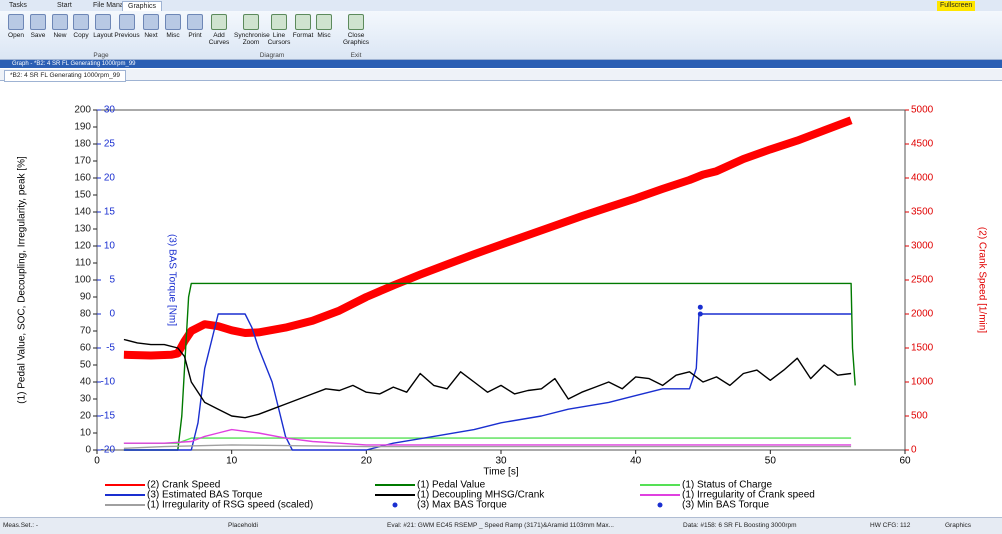  What do you see at coordinates (86, 365) in the screenshot?
I see `tick-label: 50` at bounding box center [86, 365].